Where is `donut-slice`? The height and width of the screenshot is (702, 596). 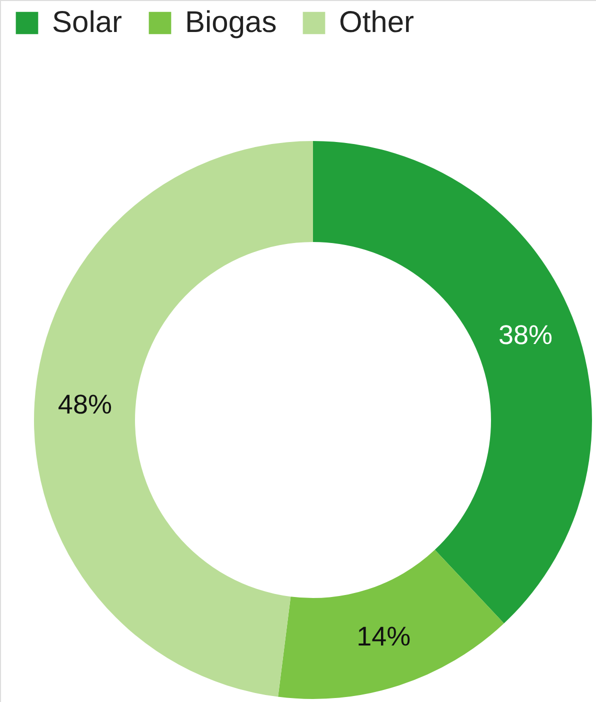
donut-slice is located at coordinates (391, 624).